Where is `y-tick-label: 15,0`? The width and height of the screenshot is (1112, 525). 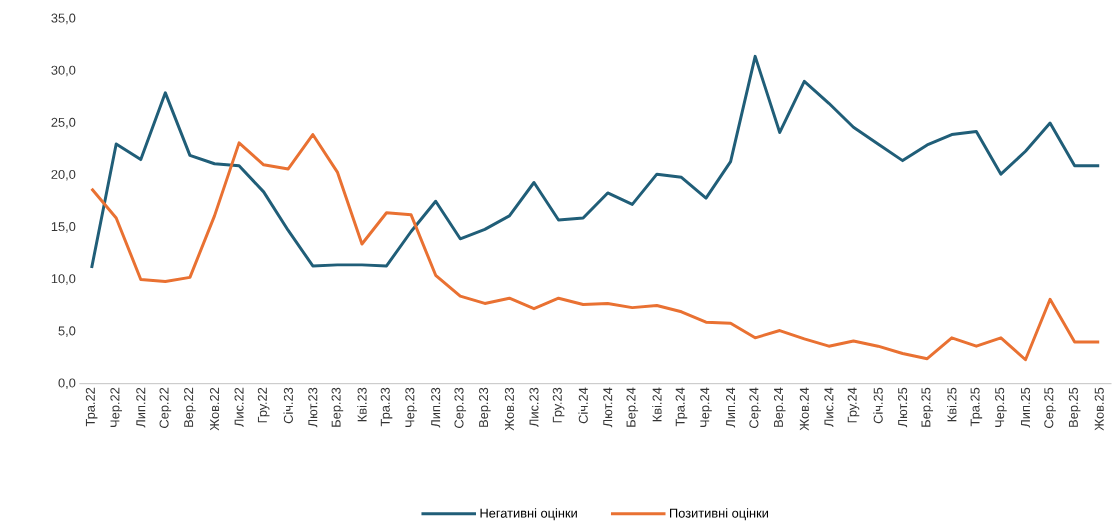 y-tick-label: 15,0 is located at coordinates (63, 227).